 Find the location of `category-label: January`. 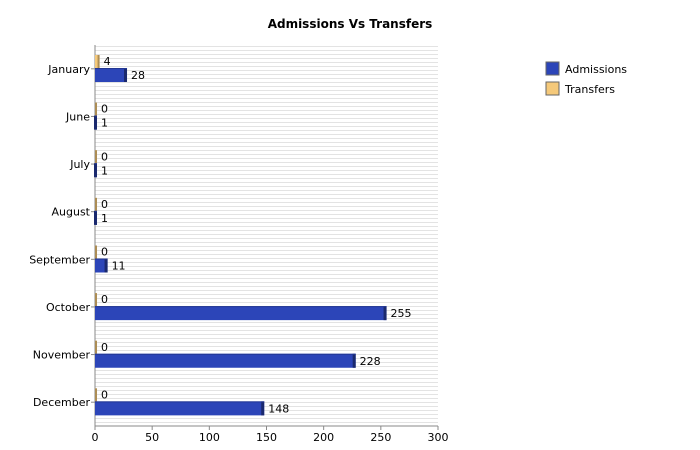

category-label: January is located at coordinates (68, 69).